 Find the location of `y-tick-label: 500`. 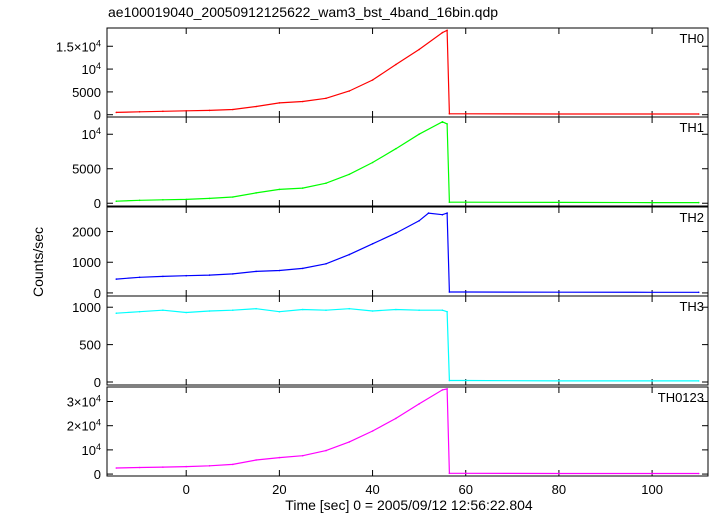

y-tick-label: 500 is located at coordinates (90, 345).